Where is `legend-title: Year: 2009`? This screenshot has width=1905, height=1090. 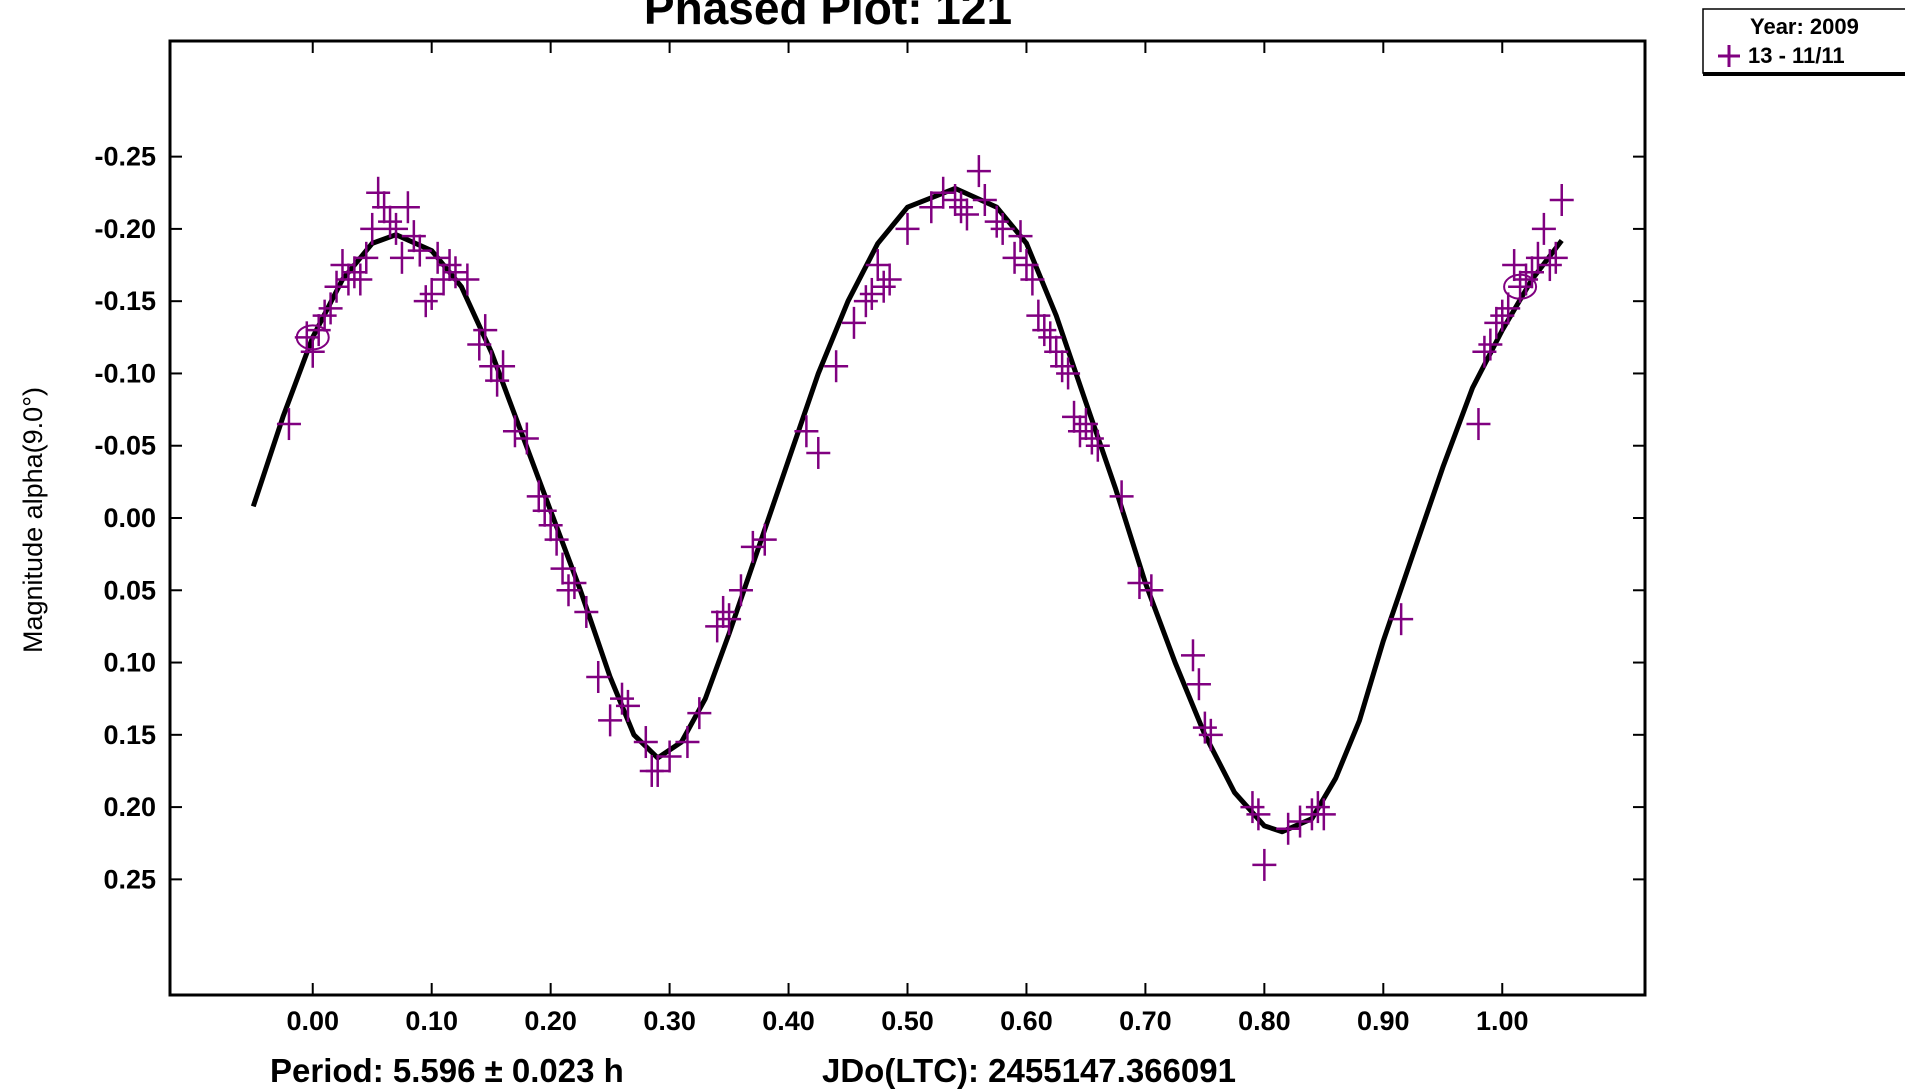 legend-title: Year: 2009 is located at coordinates (1804, 26).